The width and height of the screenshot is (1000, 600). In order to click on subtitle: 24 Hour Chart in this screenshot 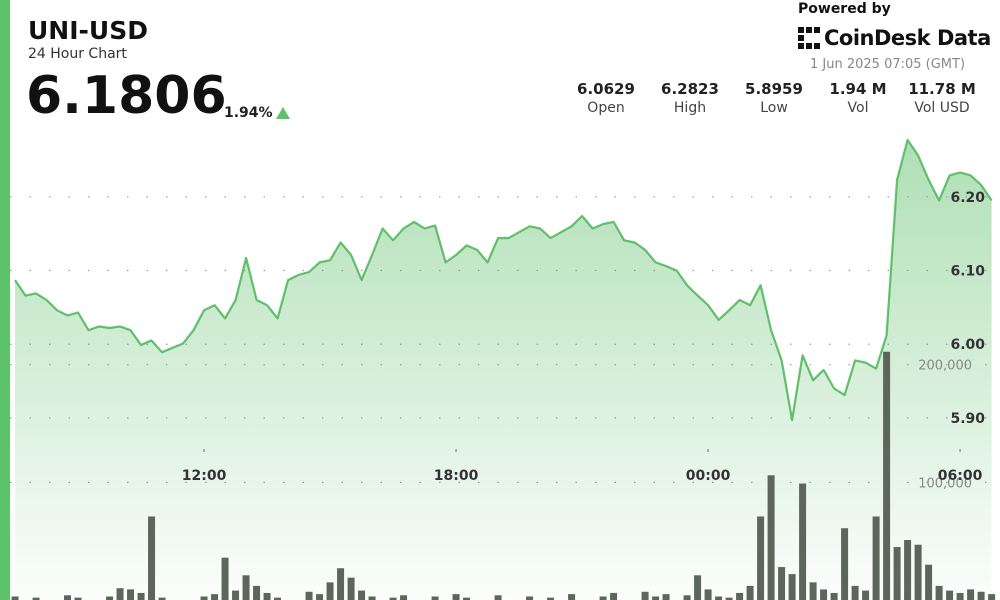, I will do `click(77, 54)`.